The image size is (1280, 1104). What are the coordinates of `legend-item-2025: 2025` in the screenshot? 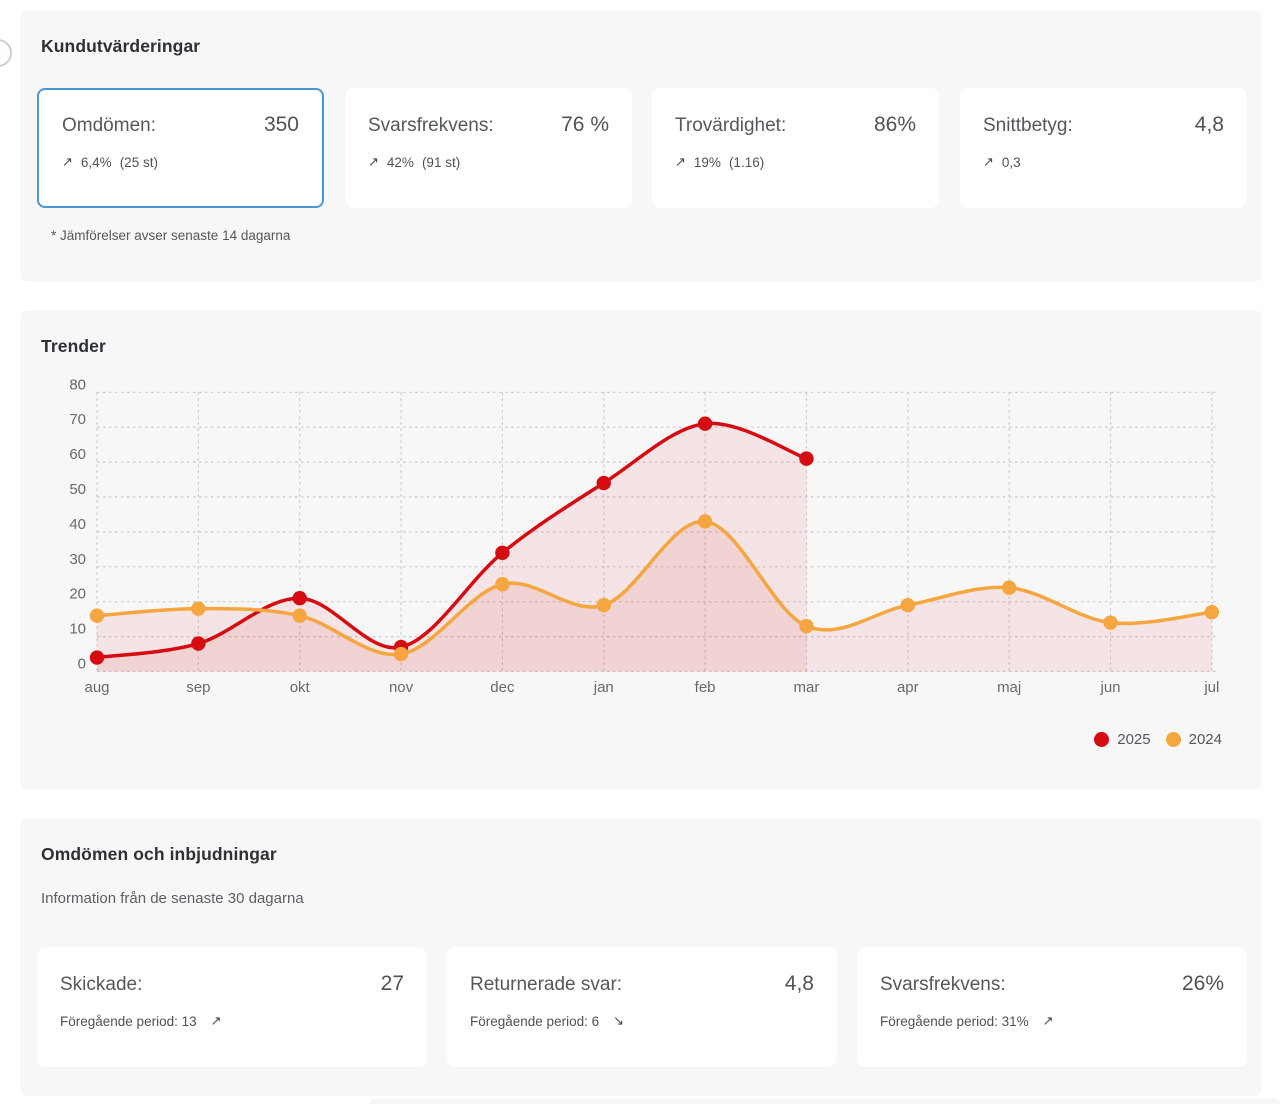 It's located at (1122, 739).